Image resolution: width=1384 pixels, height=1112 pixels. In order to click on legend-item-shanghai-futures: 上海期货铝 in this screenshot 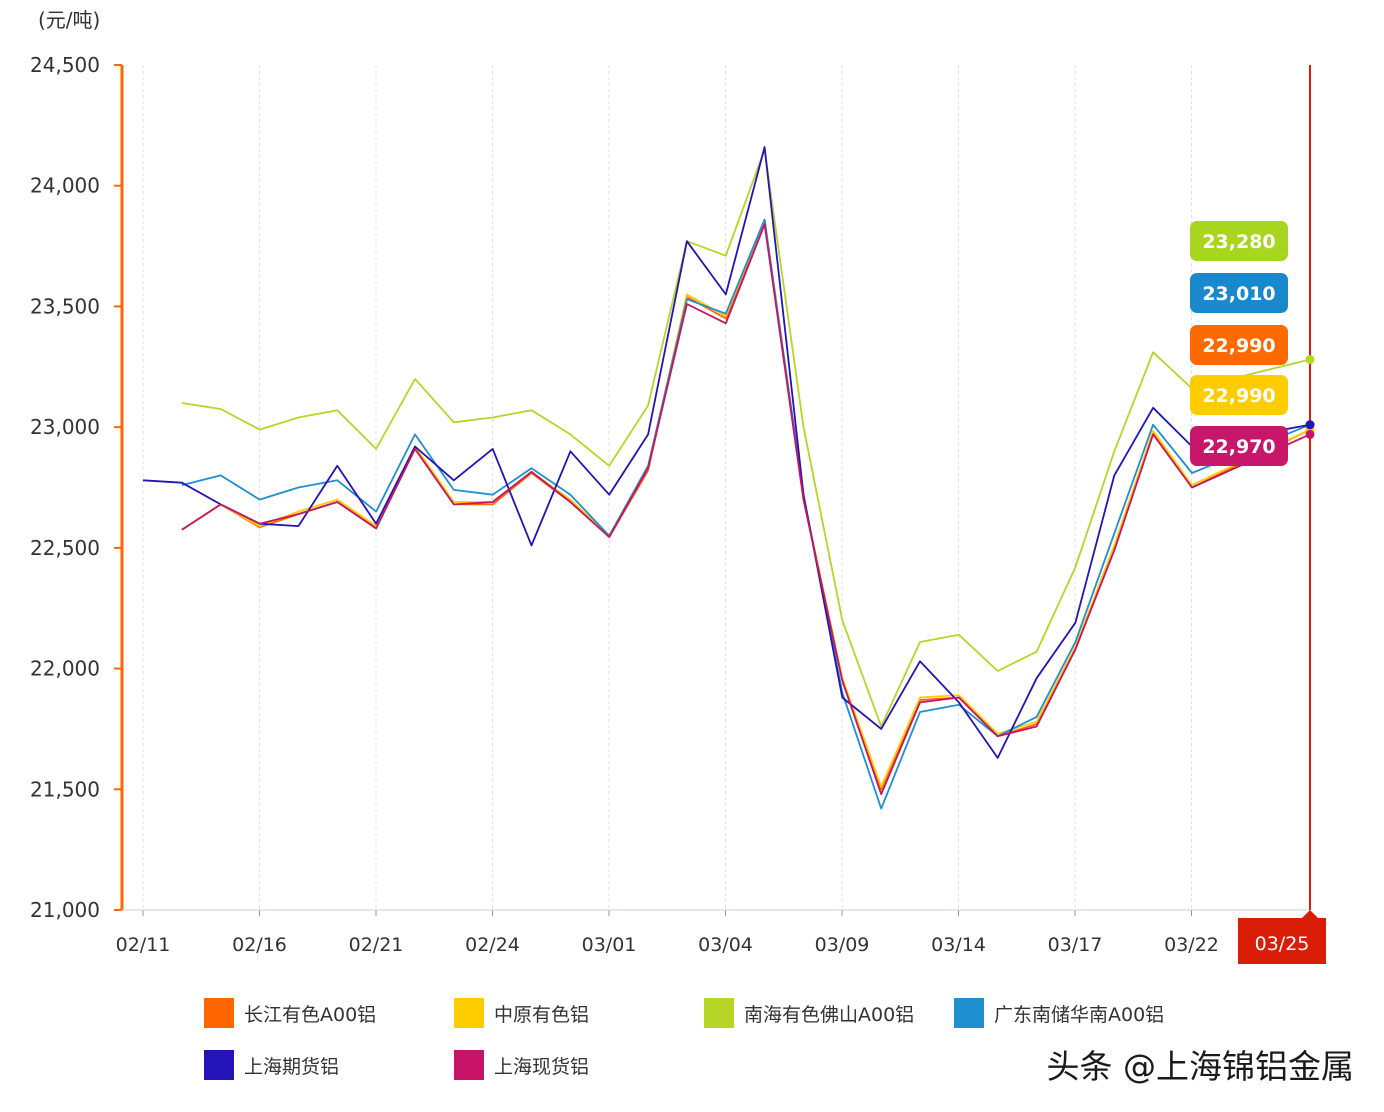, I will do `click(271, 1065)`.